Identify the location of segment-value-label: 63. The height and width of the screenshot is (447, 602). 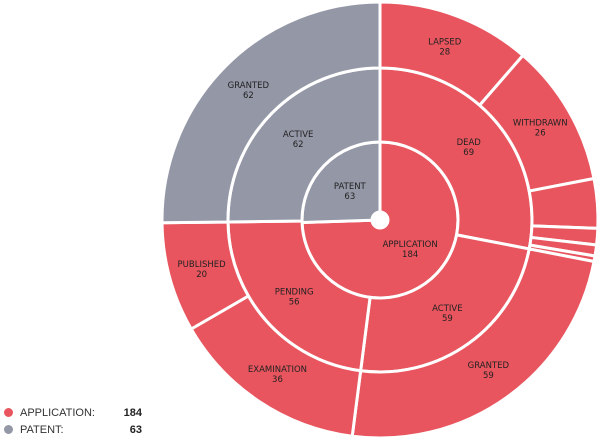
(349, 197).